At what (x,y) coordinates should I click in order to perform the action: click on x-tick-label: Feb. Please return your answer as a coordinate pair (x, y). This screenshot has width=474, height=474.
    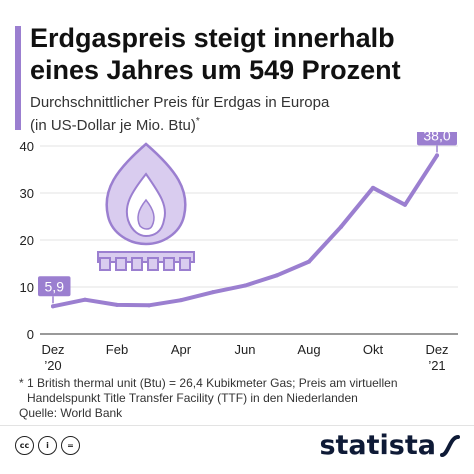
    Looking at the image, I should click on (117, 349).